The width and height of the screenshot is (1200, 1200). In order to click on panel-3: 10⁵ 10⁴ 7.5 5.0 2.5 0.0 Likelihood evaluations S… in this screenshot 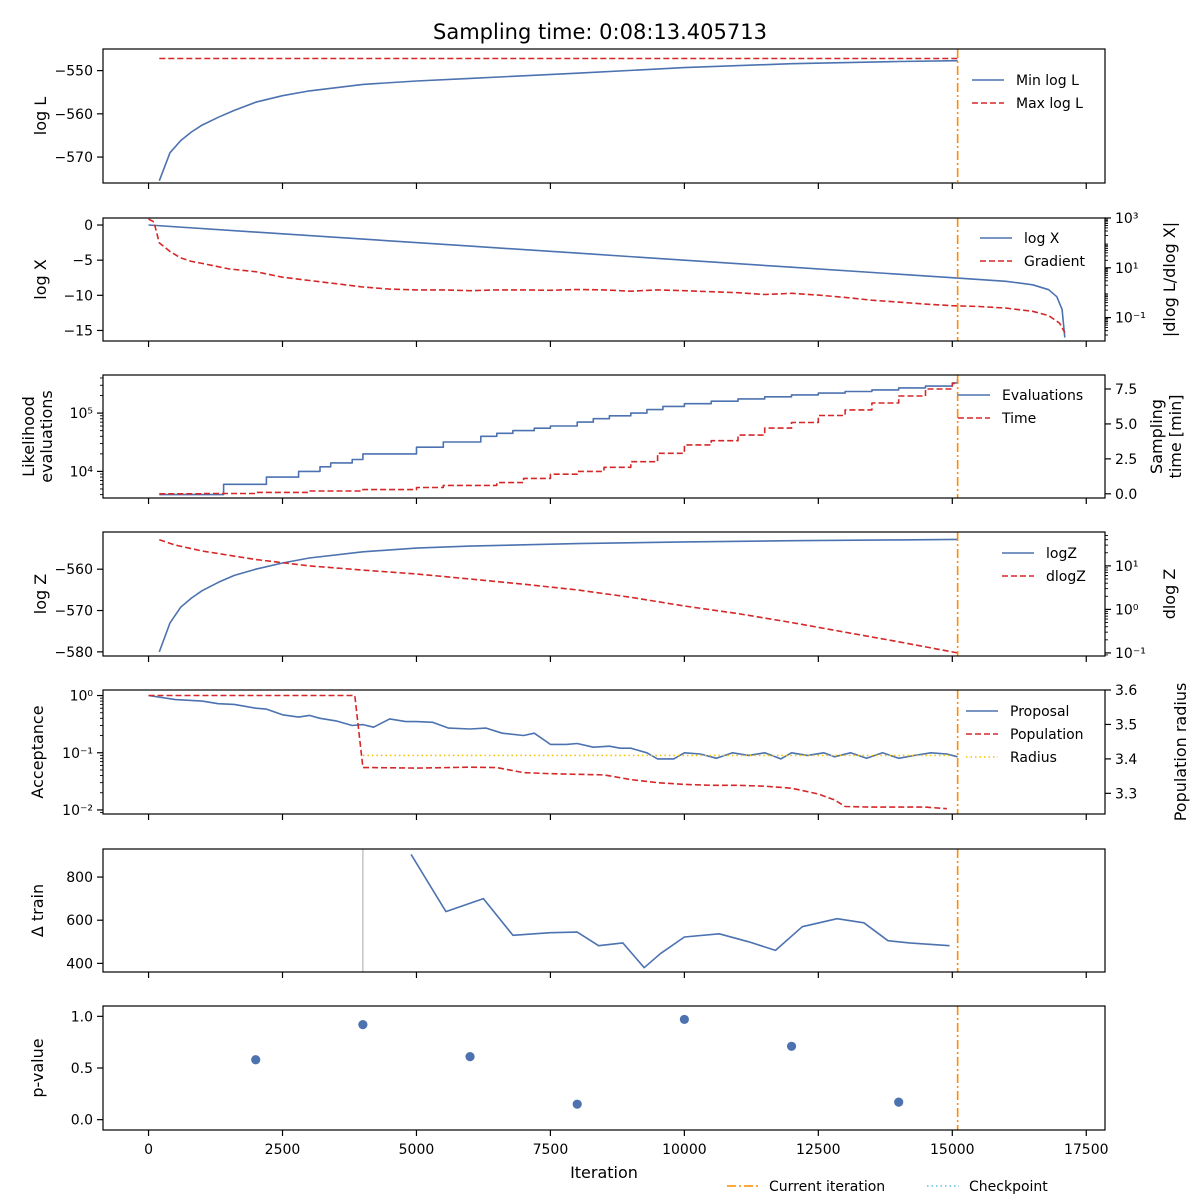, I will do `click(602, 439)`.